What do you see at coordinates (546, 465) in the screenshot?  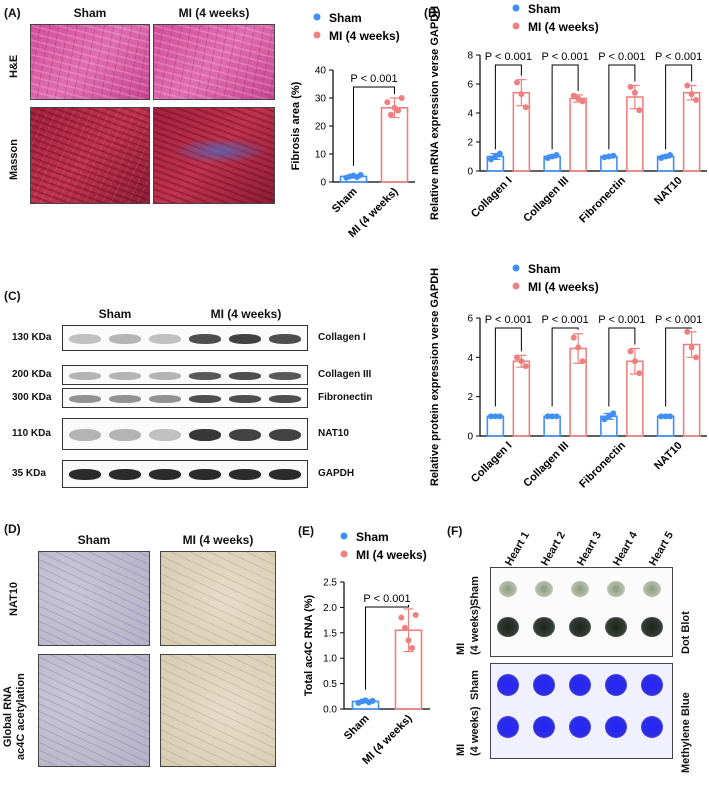 I see `x-tick-label: Collagen III` at bounding box center [546, 465].